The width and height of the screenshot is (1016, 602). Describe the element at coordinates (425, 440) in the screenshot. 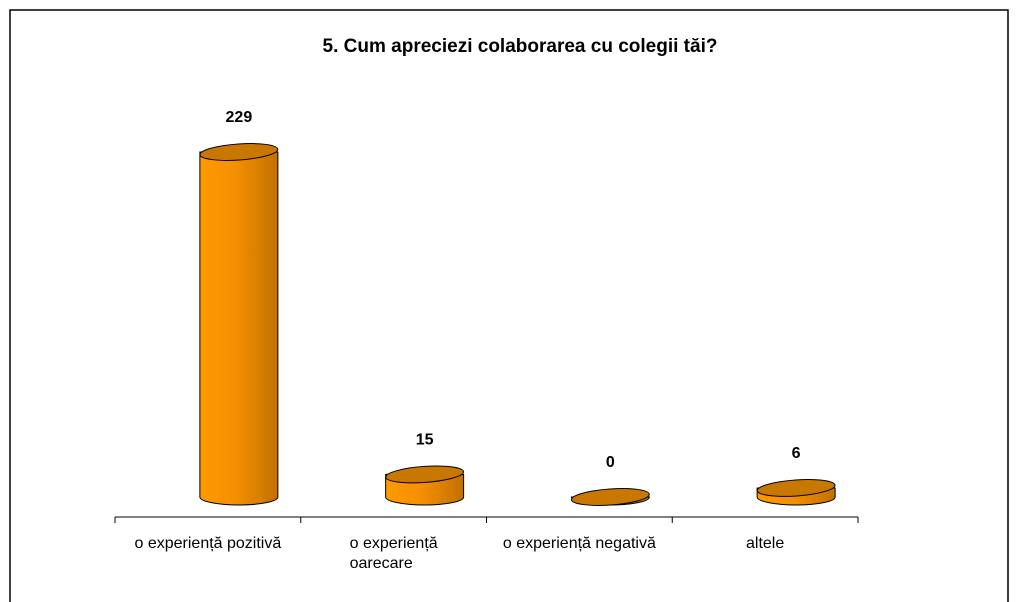

I see `value-label: 15` at that location.